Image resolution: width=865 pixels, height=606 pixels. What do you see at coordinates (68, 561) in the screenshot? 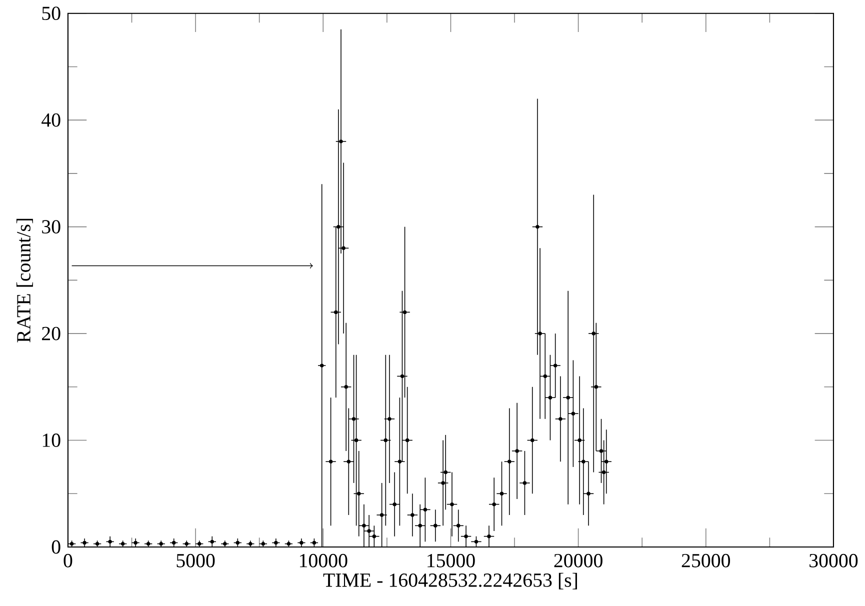
I see `x-tick-label: 0` at bounding box center [68, 561].